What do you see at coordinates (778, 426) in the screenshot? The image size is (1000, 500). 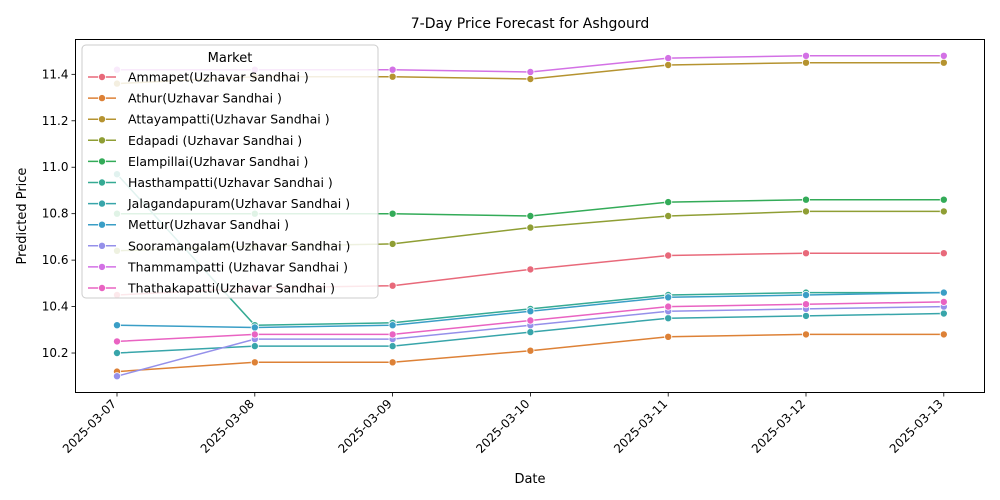 I see `x-tick-label: 2025-03-12` at bounding box center [778, 426].